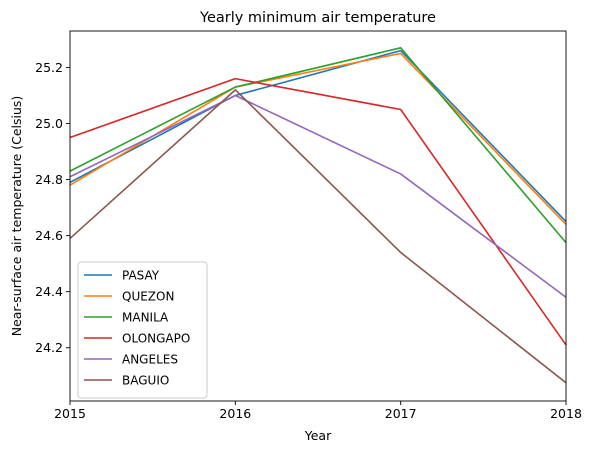 This screenshot has height=453, width=594. Describe the element at coordinates (156, 339) in the screenshot. I see `legend-label-olongapo: OLONGAPO` at that location.